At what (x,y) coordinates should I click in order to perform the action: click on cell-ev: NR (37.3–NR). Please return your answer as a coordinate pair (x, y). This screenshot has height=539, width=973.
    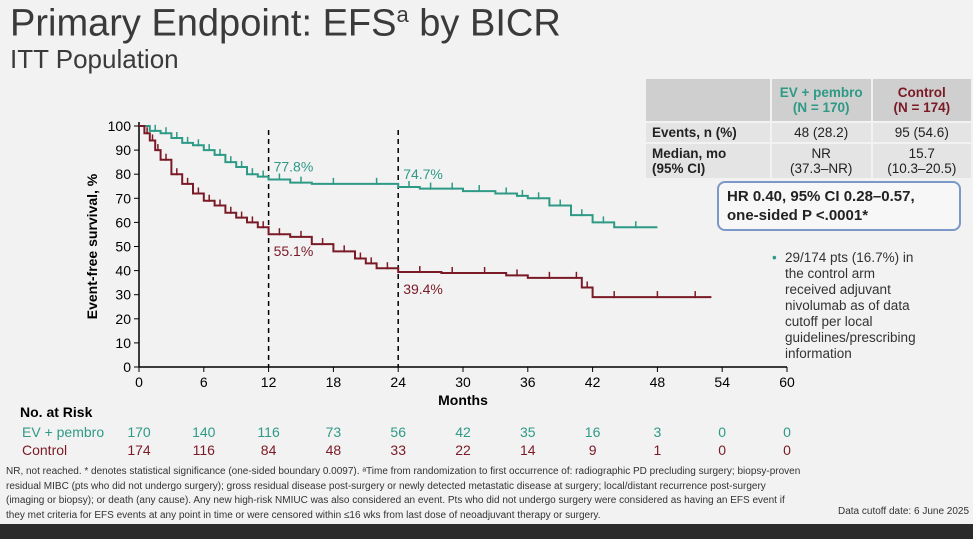
    Looking at the image, I should click on (821, 161).